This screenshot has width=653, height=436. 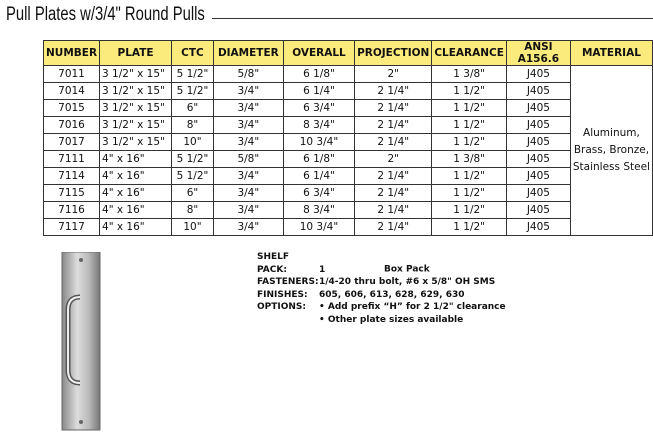 I want to click on table-cell: 7016, so click(x=71, y=125).